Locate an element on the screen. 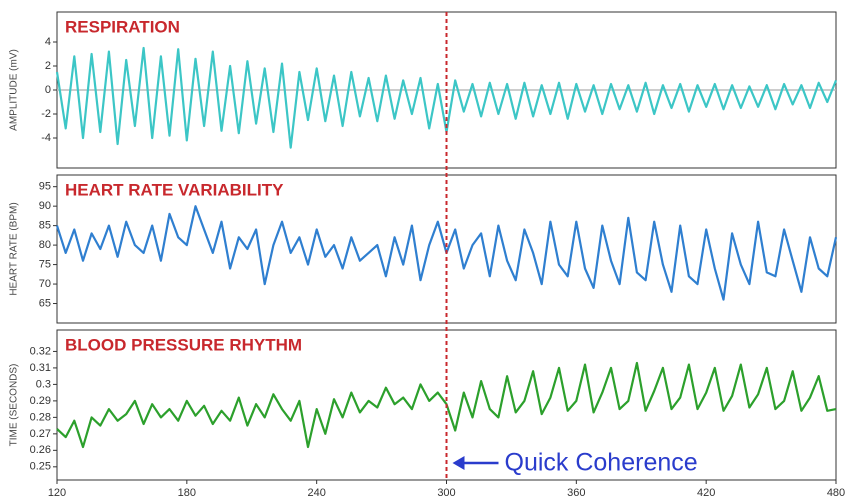 This screenshot has height=500, width=850. panel-title: BLOOD PRESSURE RHYTHM is located at coordinates (183, 344).